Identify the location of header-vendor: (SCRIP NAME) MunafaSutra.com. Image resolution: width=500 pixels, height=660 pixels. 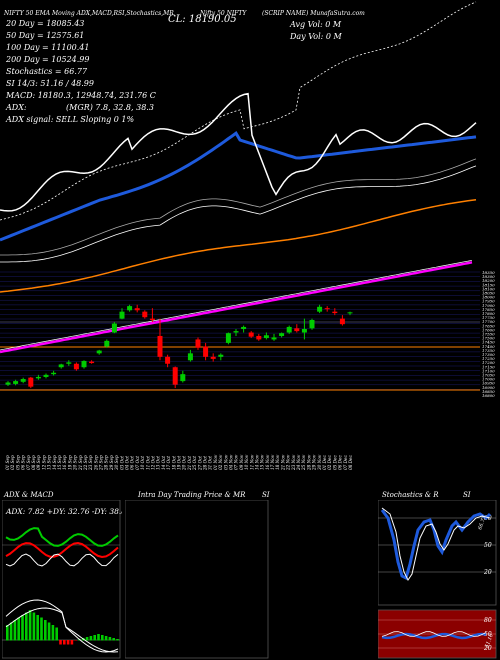
(313, 13).